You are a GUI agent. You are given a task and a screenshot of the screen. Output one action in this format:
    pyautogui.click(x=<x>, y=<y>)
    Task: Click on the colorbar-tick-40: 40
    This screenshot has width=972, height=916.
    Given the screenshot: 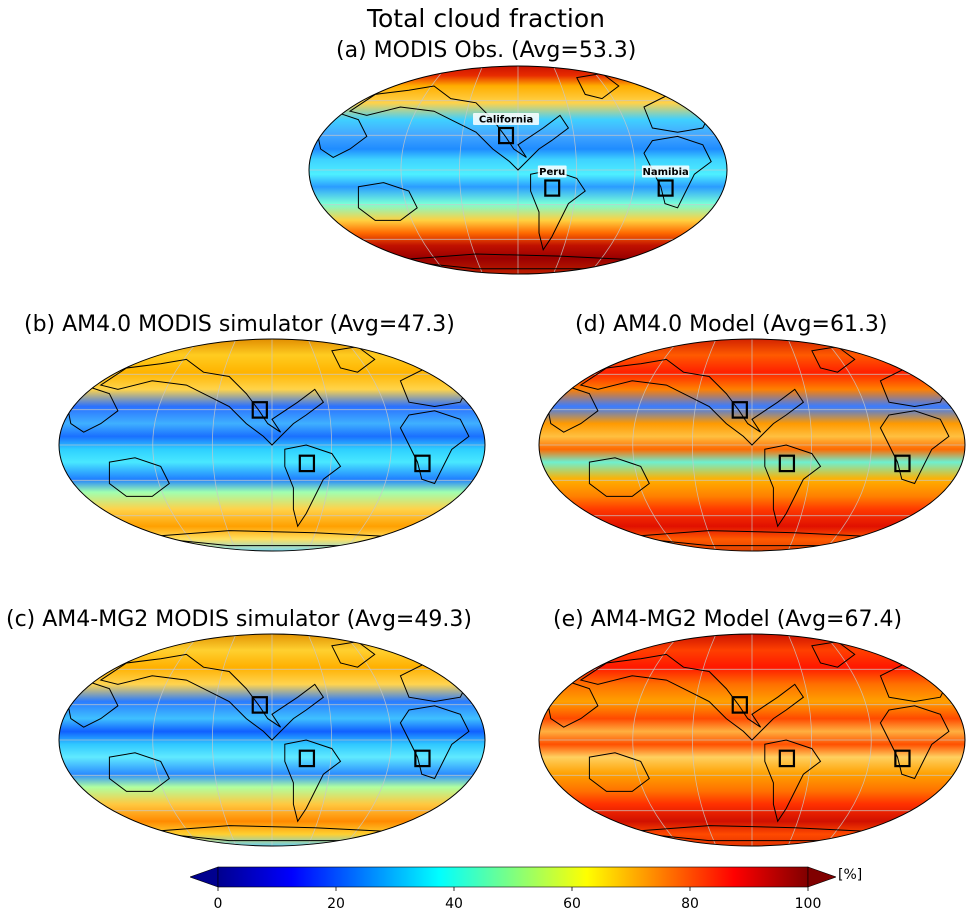 What is the action you would take?
    pyautogui.click(x=454, y=904)
    